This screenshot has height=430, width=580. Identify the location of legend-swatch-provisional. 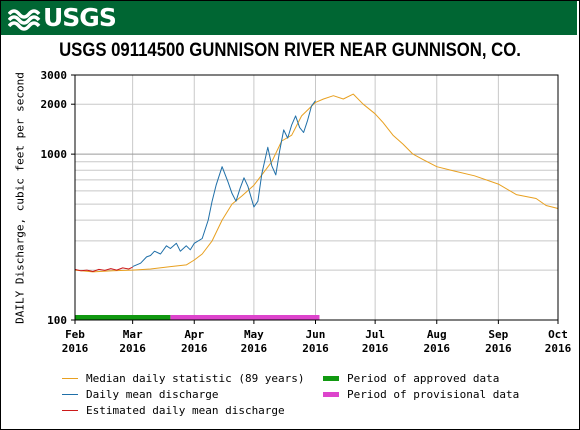
(331, 394).